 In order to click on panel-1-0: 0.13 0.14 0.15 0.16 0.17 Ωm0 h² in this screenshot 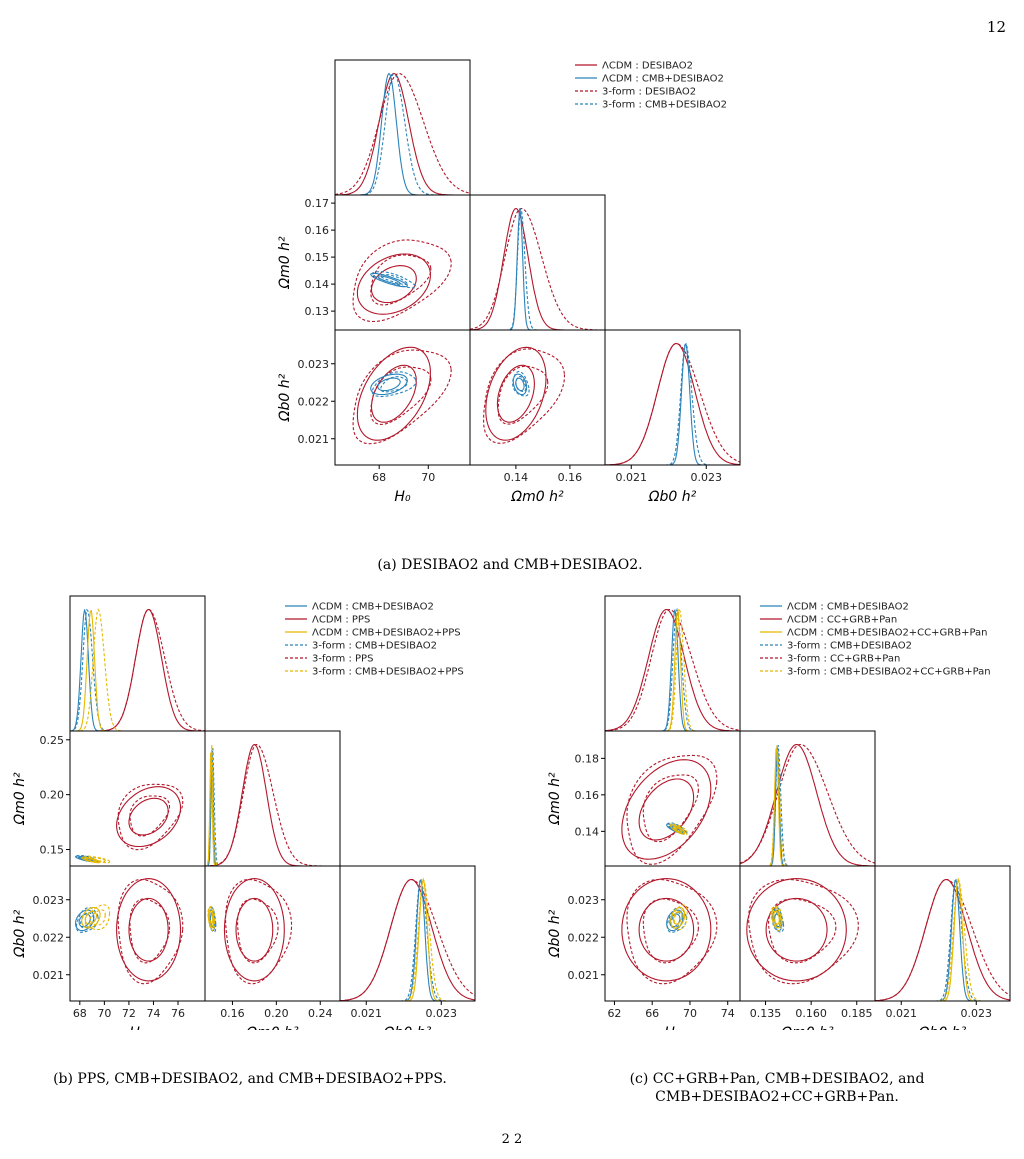, I will do `click(374, 262)`.